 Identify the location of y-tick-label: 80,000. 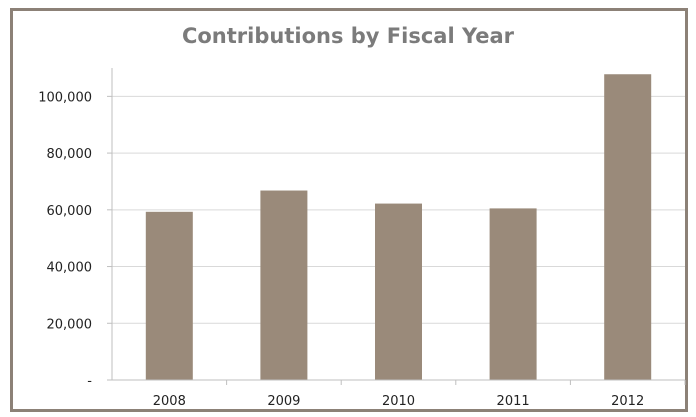
(70, 154).